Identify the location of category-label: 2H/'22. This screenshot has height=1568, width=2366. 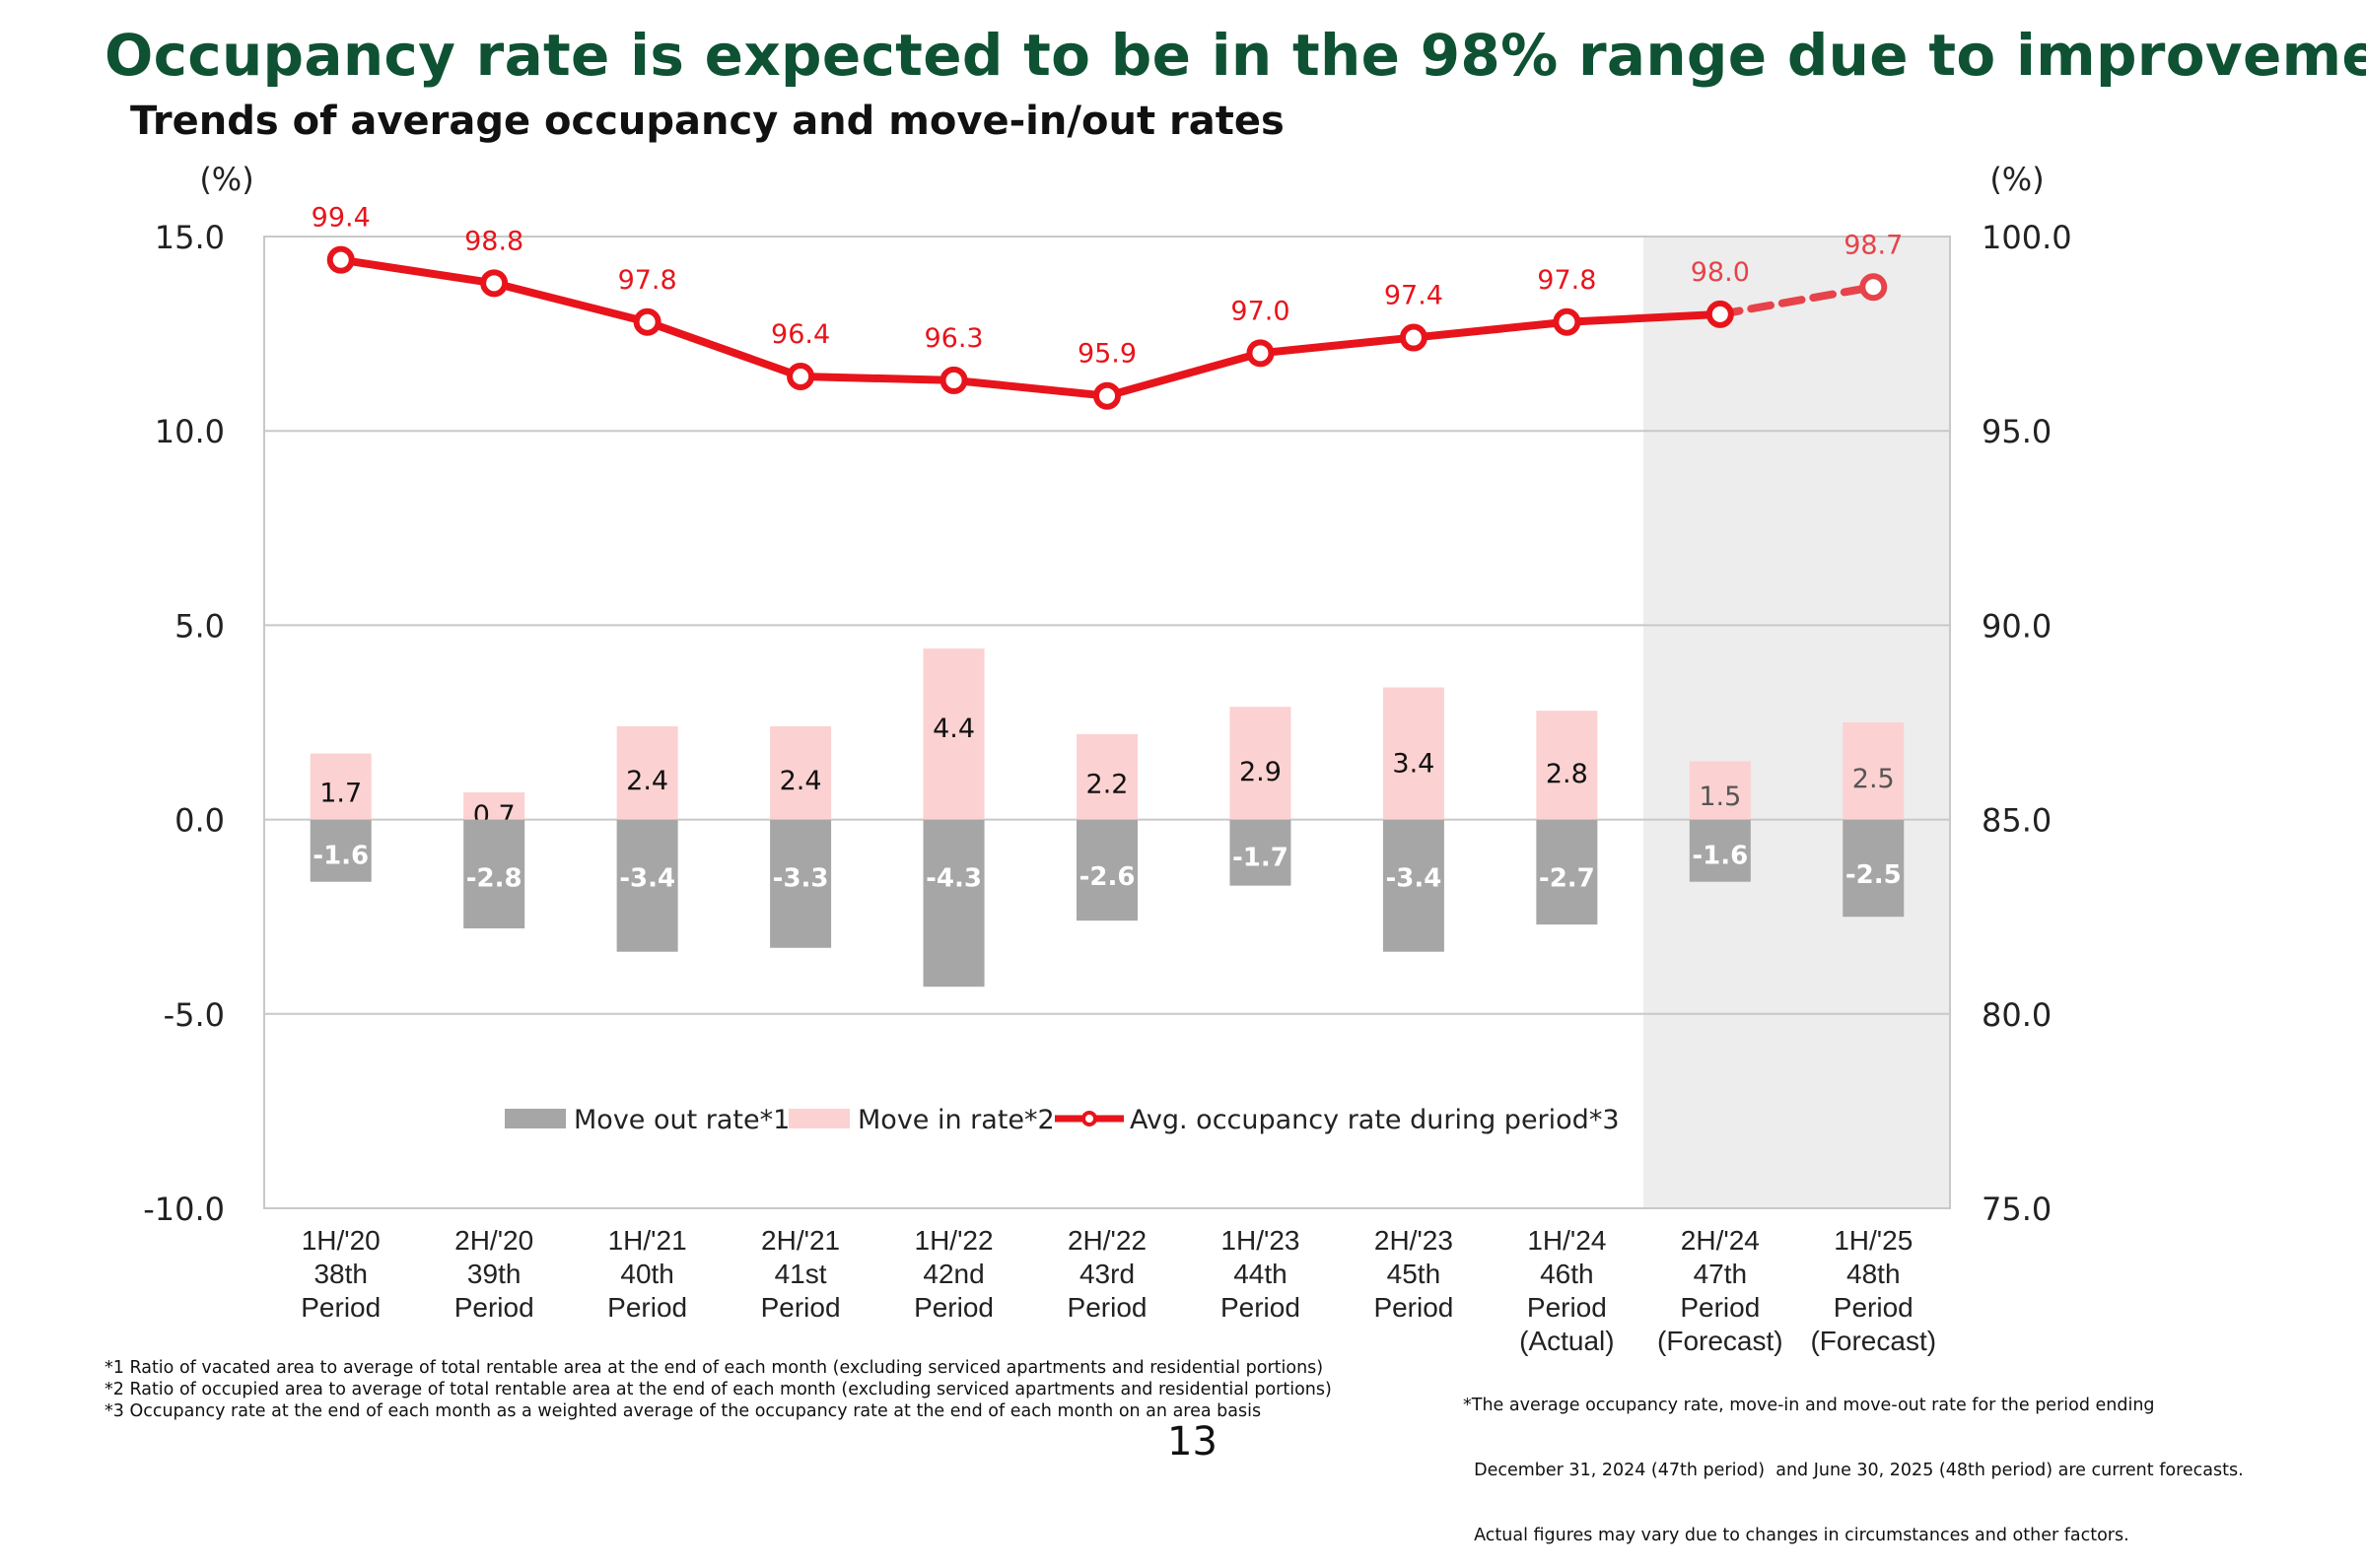
(1107, 1240).